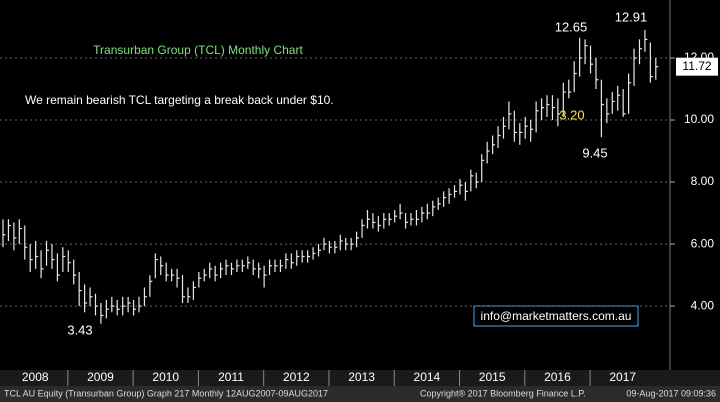  I want to click on footer-band, so click(360, 394).